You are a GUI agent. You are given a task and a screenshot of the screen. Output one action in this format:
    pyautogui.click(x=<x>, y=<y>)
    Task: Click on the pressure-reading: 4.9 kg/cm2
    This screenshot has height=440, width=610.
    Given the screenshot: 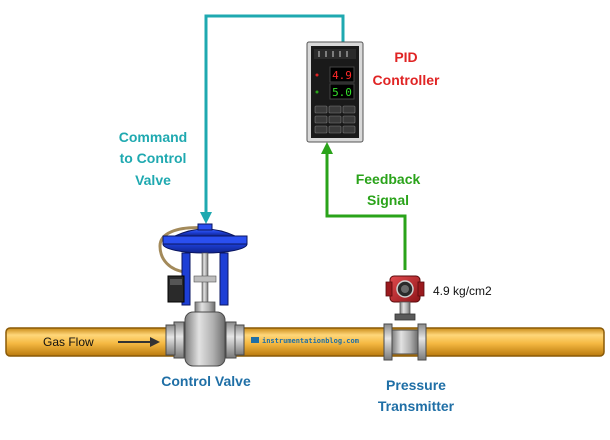 What is the action you would take?
    pyautogui.click(x=462, y=291)
    